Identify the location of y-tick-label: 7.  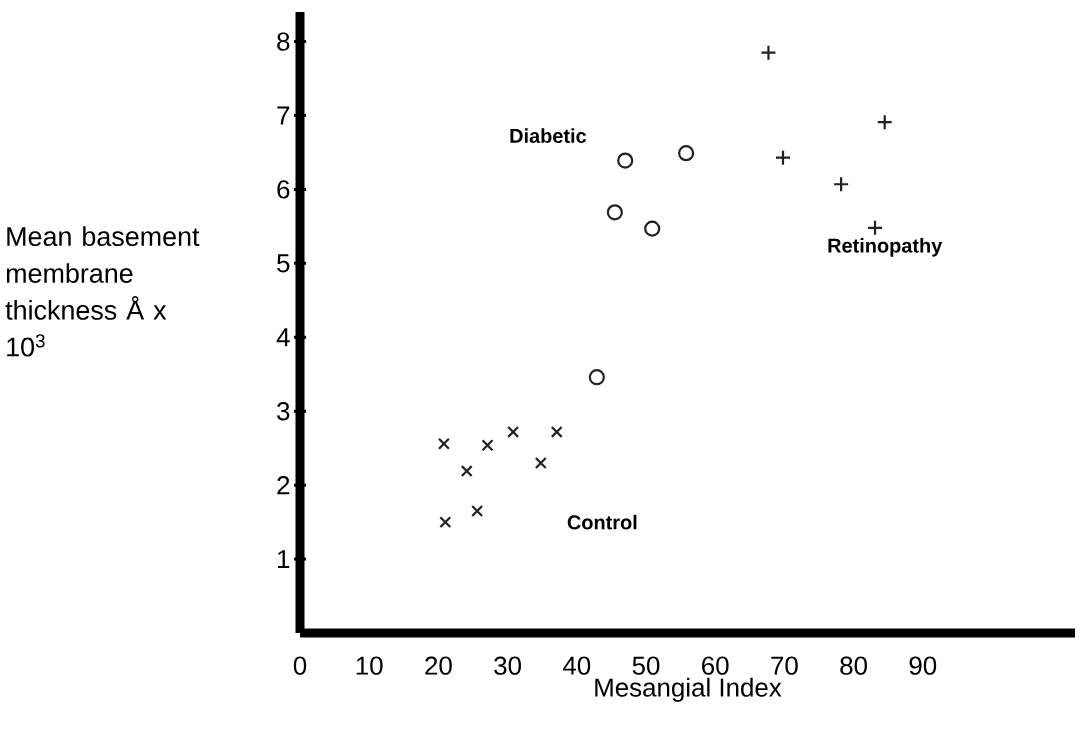
(283, 115).